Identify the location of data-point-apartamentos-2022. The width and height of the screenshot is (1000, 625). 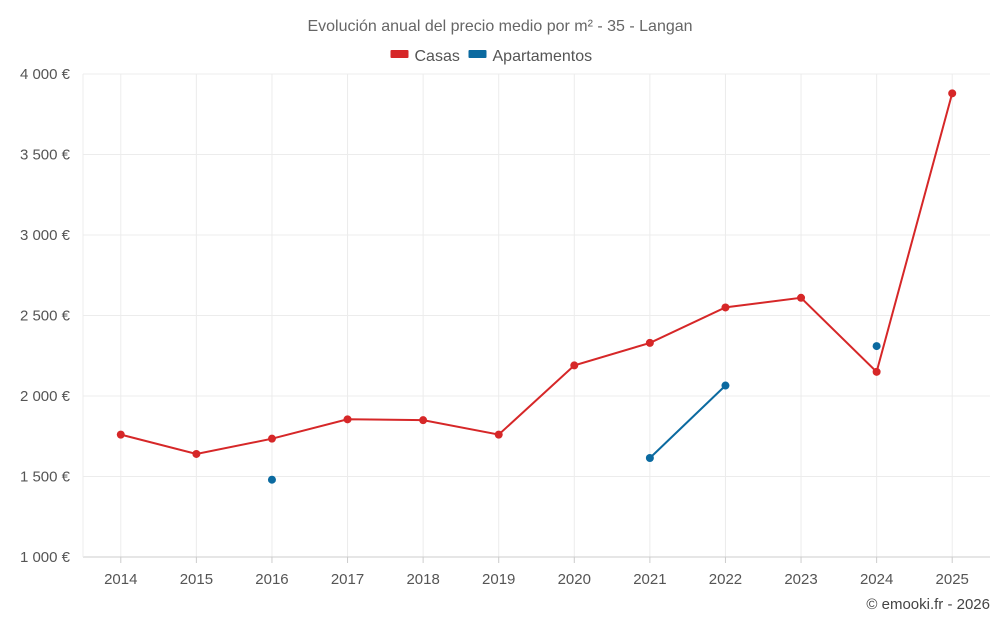
(725, 385).